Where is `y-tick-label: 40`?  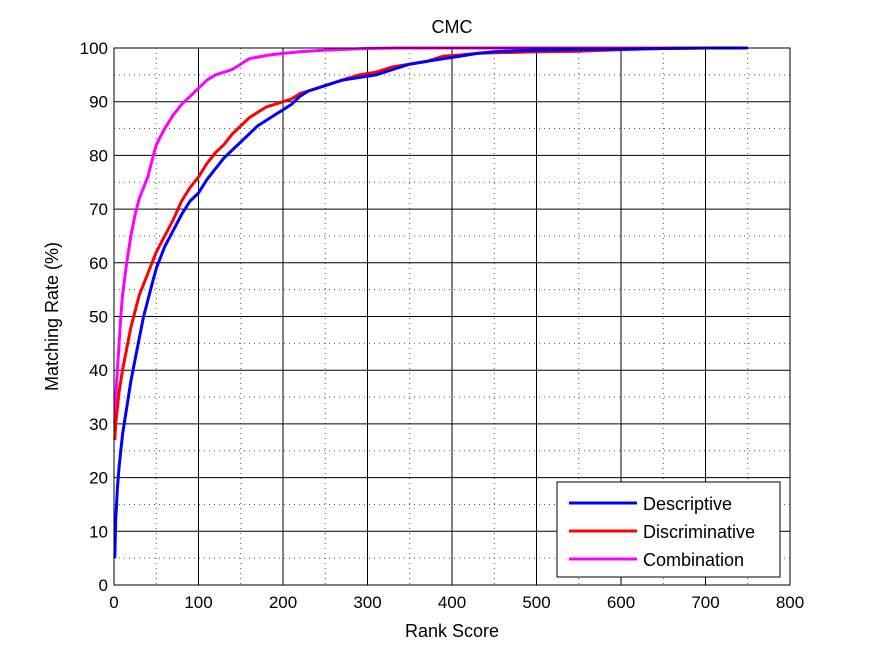 y-tick-label: 40 is located at coordinates (98, 370).